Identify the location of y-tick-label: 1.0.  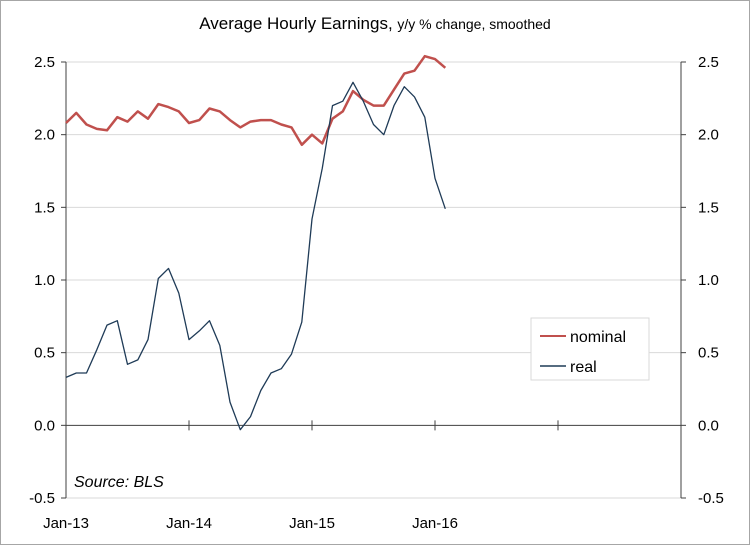
(44, 280).